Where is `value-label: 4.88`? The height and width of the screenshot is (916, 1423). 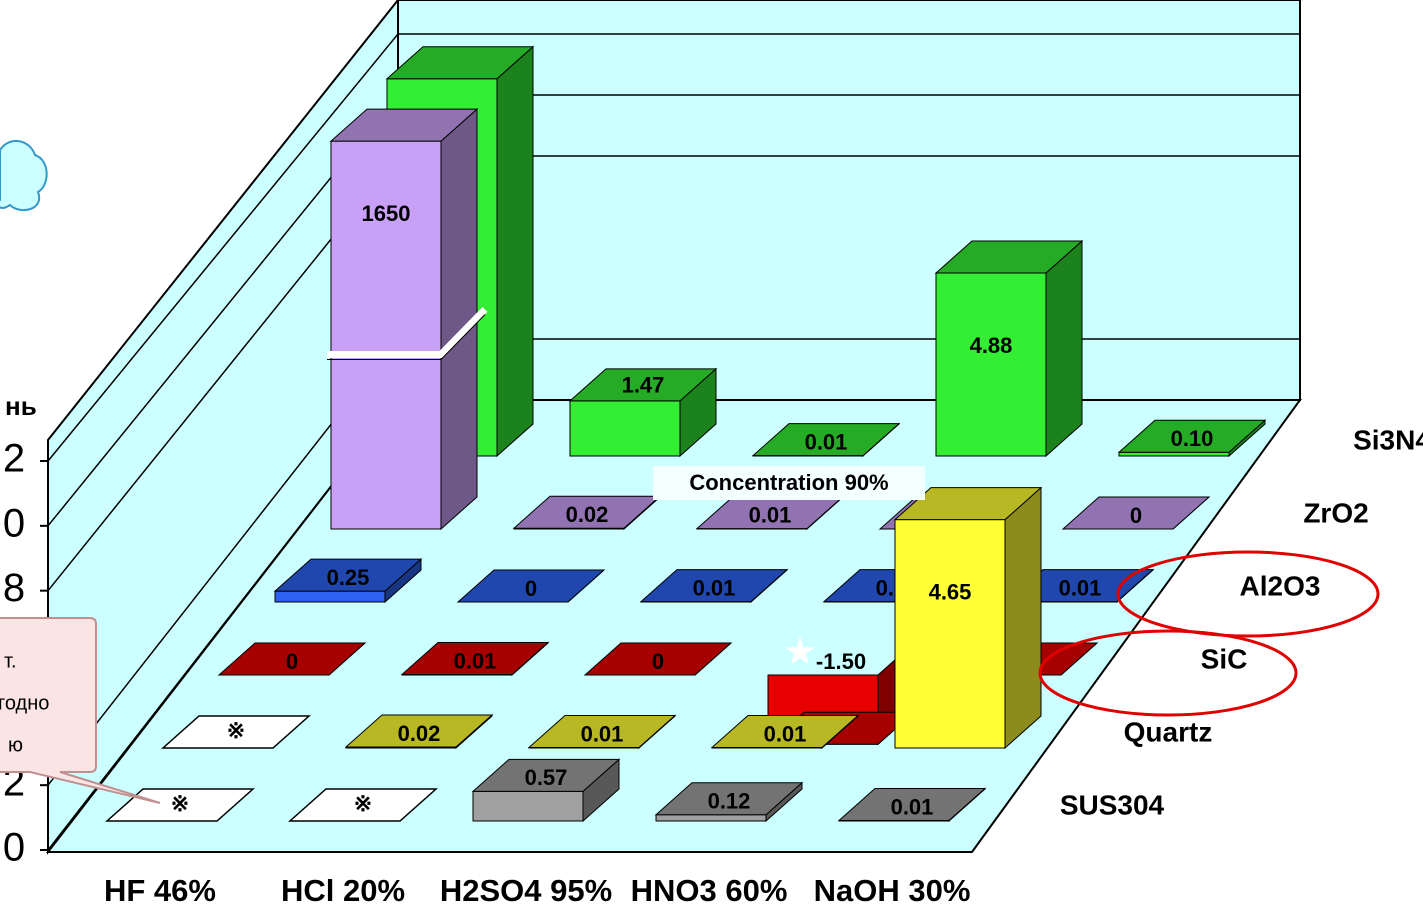
value-label: 4.88 is located at coordinates (991, 345).